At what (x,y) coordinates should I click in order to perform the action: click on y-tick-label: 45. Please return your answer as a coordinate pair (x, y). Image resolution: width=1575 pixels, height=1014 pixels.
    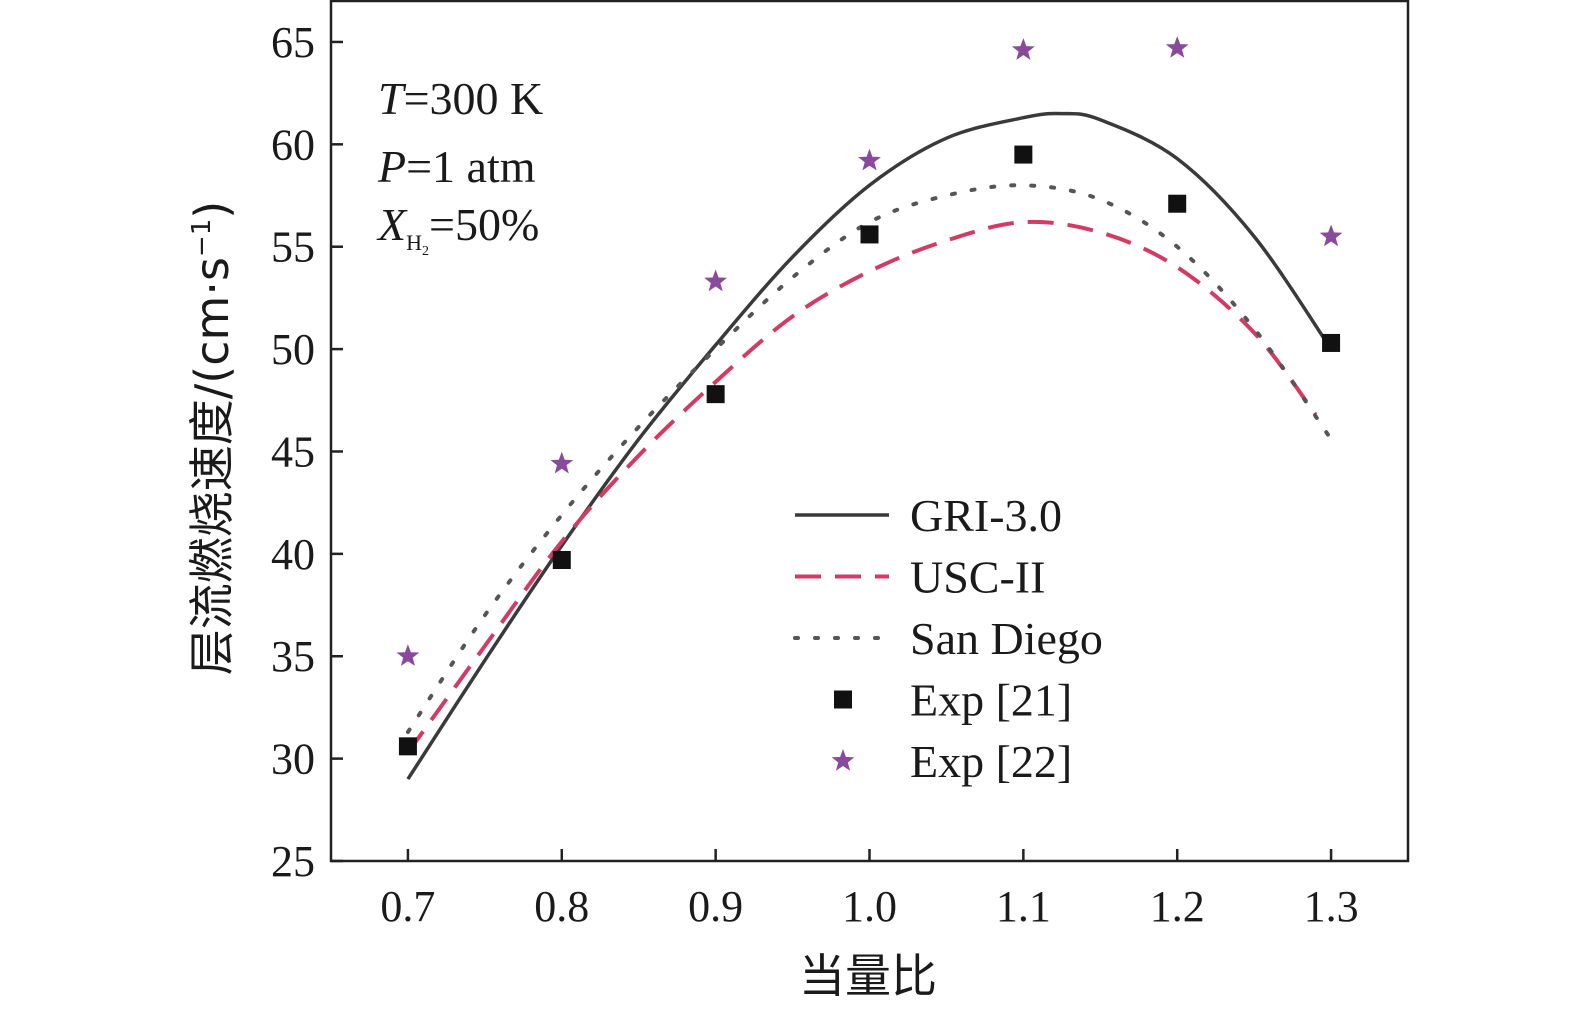
    Looking at the image, I should click on (293, 451).